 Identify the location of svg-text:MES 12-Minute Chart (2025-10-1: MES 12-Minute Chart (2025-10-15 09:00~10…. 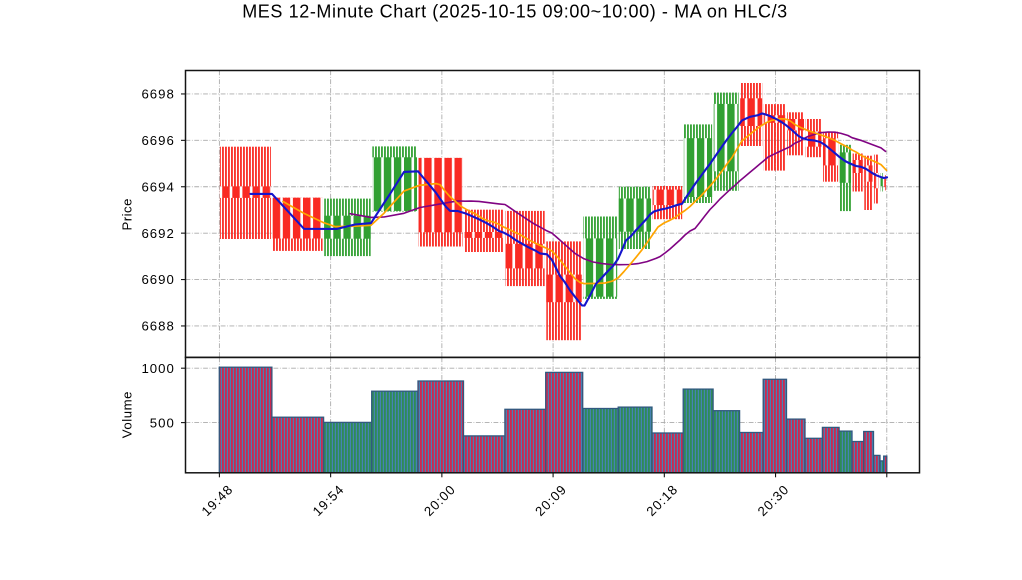
(515, 12).